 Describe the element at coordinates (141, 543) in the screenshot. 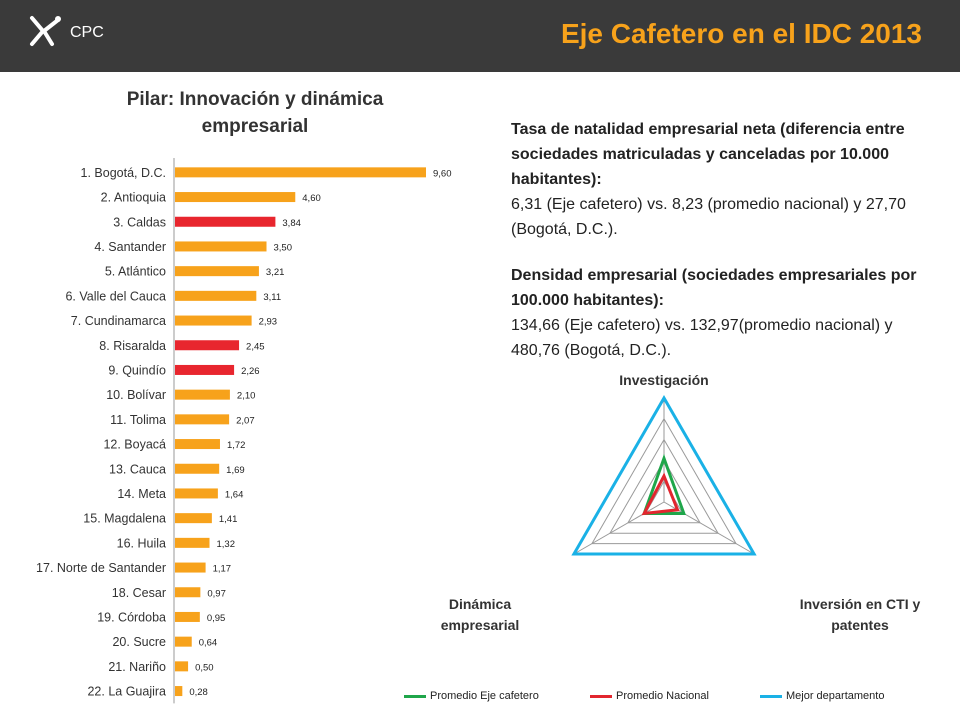

I see `bar-category-label: 16. Huila` at that location.